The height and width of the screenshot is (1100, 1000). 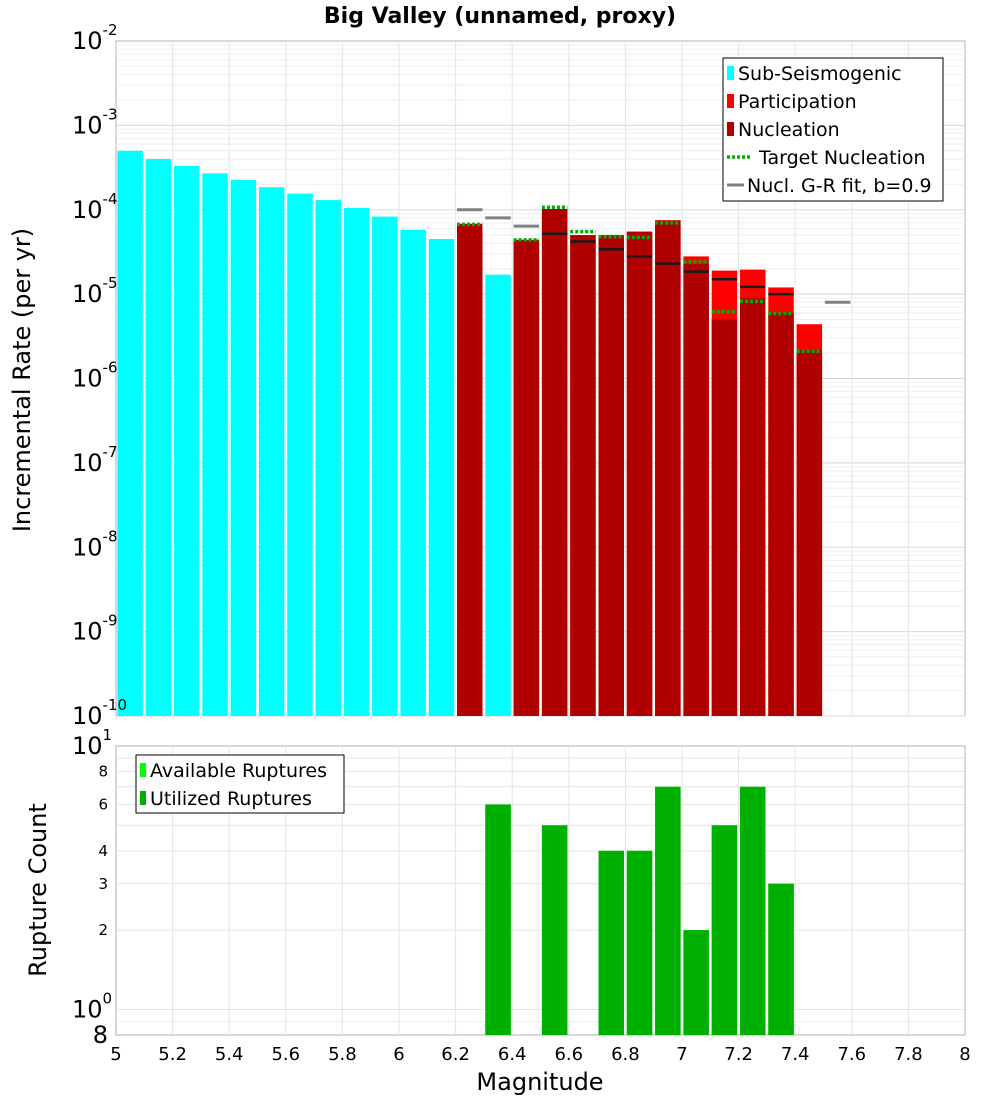 What do you see at coordinates (789, 130) in the screenshot?
I see `legend-label: Nucleation` at bounding box center [789, 130].